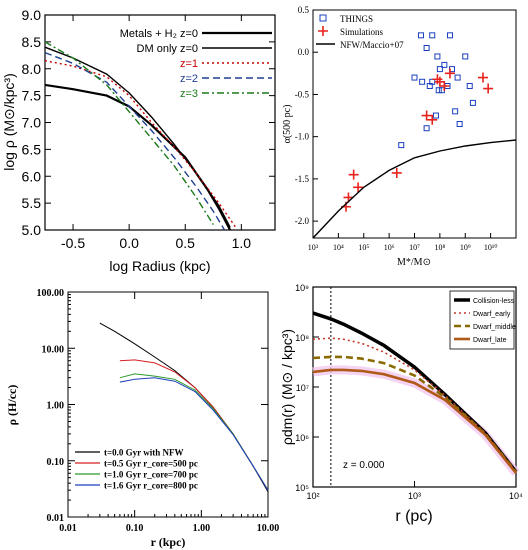  What do you see at coordinates (32, 69) in the screenshot?
I see `panel-a-ytick-label: 8.0` at bounding box center [32, 69].